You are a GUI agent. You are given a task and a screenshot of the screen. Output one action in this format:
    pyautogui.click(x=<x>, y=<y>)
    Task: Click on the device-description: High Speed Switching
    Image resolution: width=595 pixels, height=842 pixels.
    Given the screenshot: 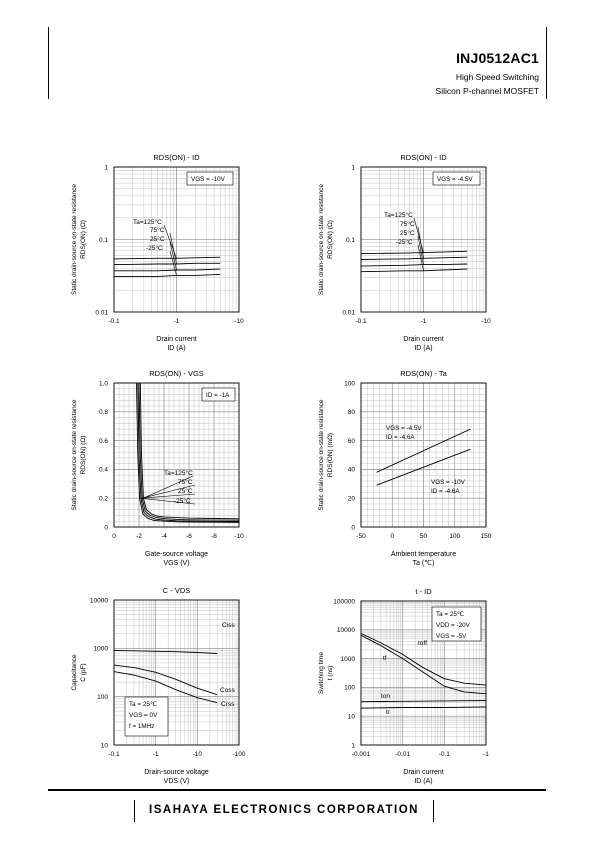 What is the action you would take?
    pyautogui.click(x=497, y=77)
    